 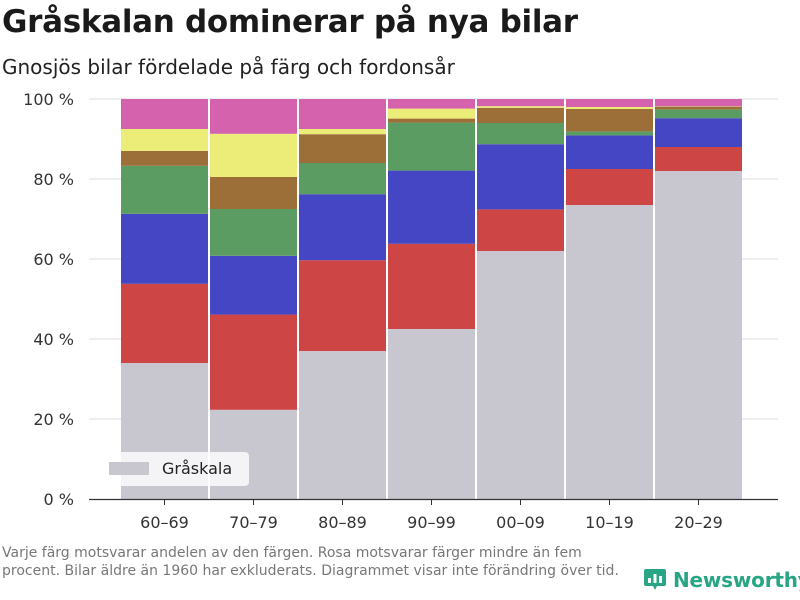 I want to click on y-tick-label: 40 %, so click(x=53, y=339).